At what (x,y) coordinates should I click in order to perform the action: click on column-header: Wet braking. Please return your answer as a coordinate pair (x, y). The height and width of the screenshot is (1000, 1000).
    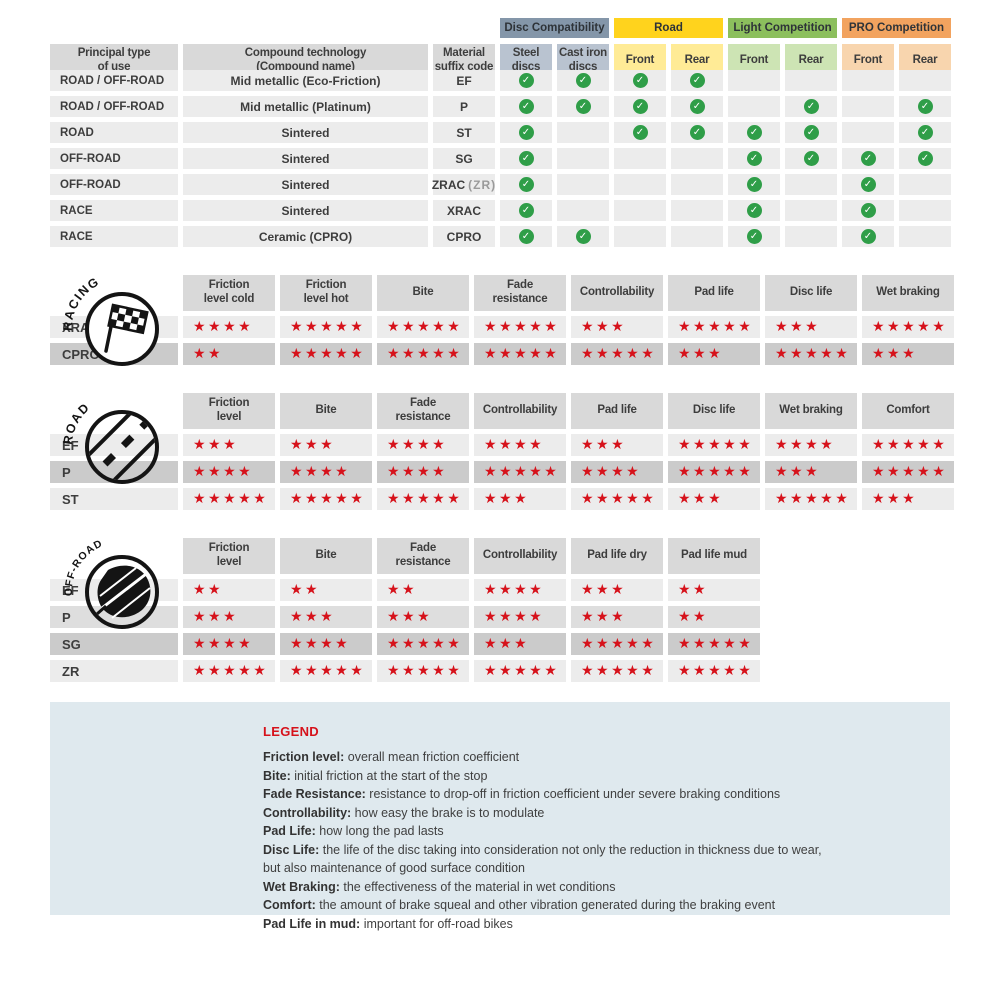
    Looking at the image, I should click on (908, 293).